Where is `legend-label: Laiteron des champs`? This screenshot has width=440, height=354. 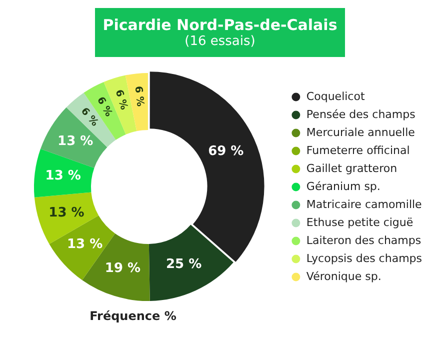
legend-label: Laiteron des champs is located at coordinates (364, 240).